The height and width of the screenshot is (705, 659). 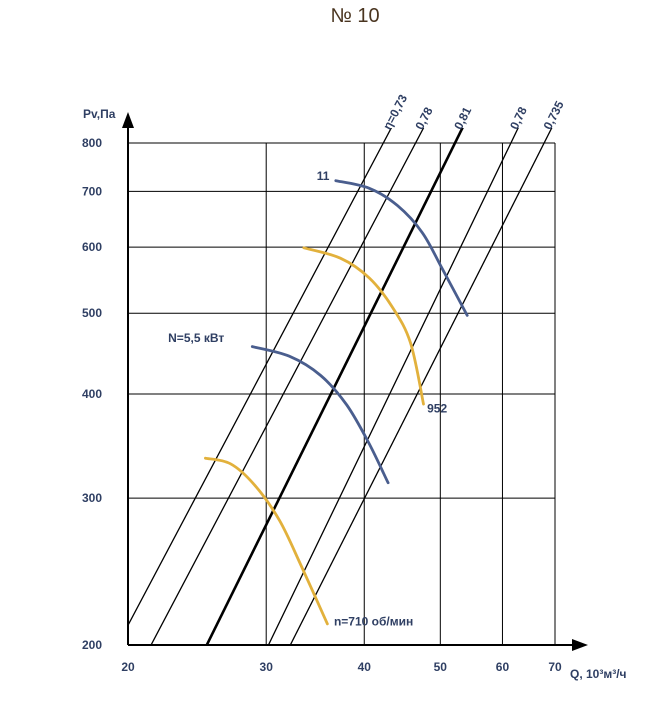 I want to click on chart-title: № 10, so click(x=354, y=16).